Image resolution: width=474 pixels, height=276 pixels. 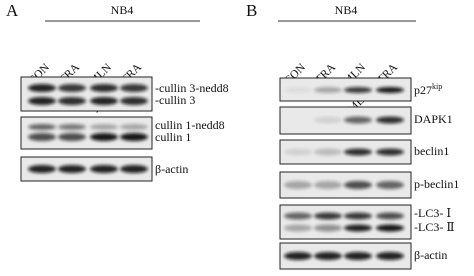 I want to click on blot-label: cullin 1-nedd8, so click(x=190, y=125).